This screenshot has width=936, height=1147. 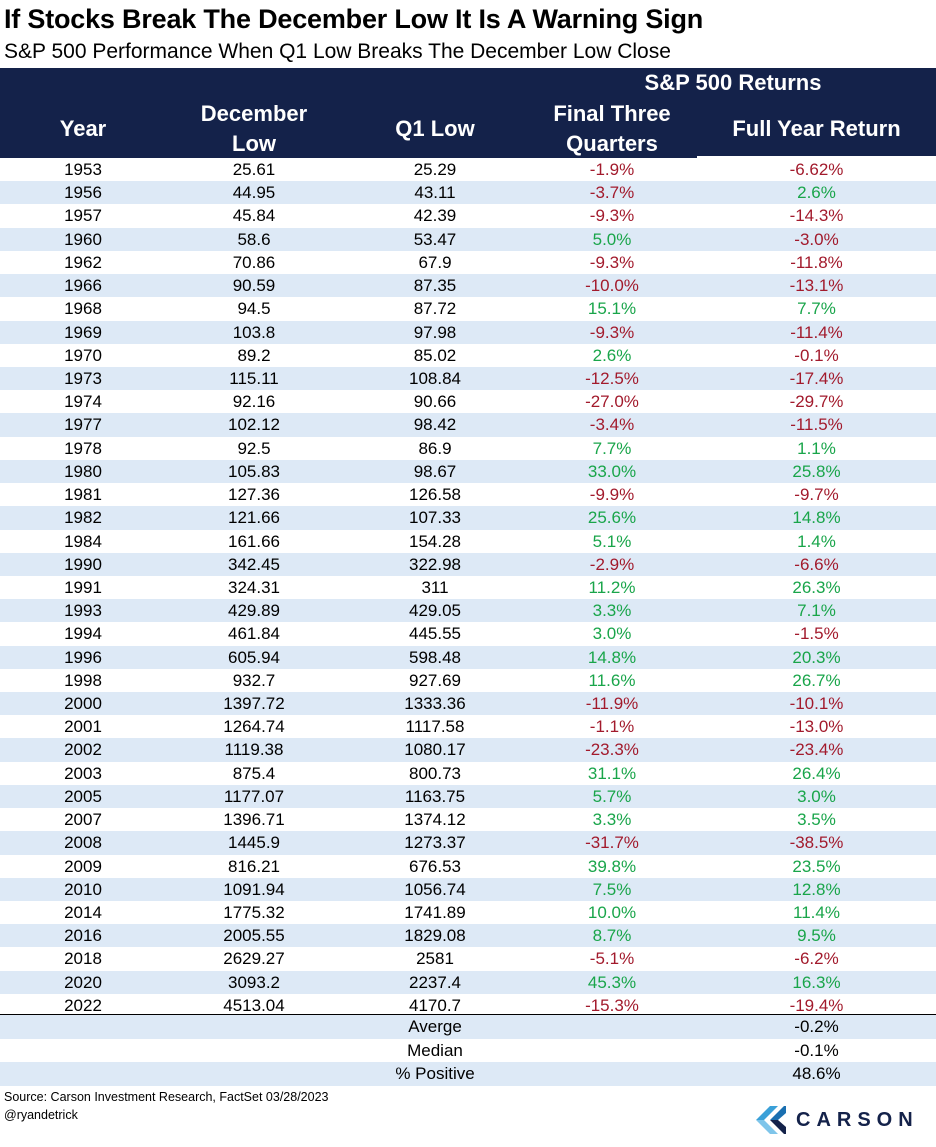 I want to click on cell-final-three-quarters: -23.3%, so click(x=612, y=750).